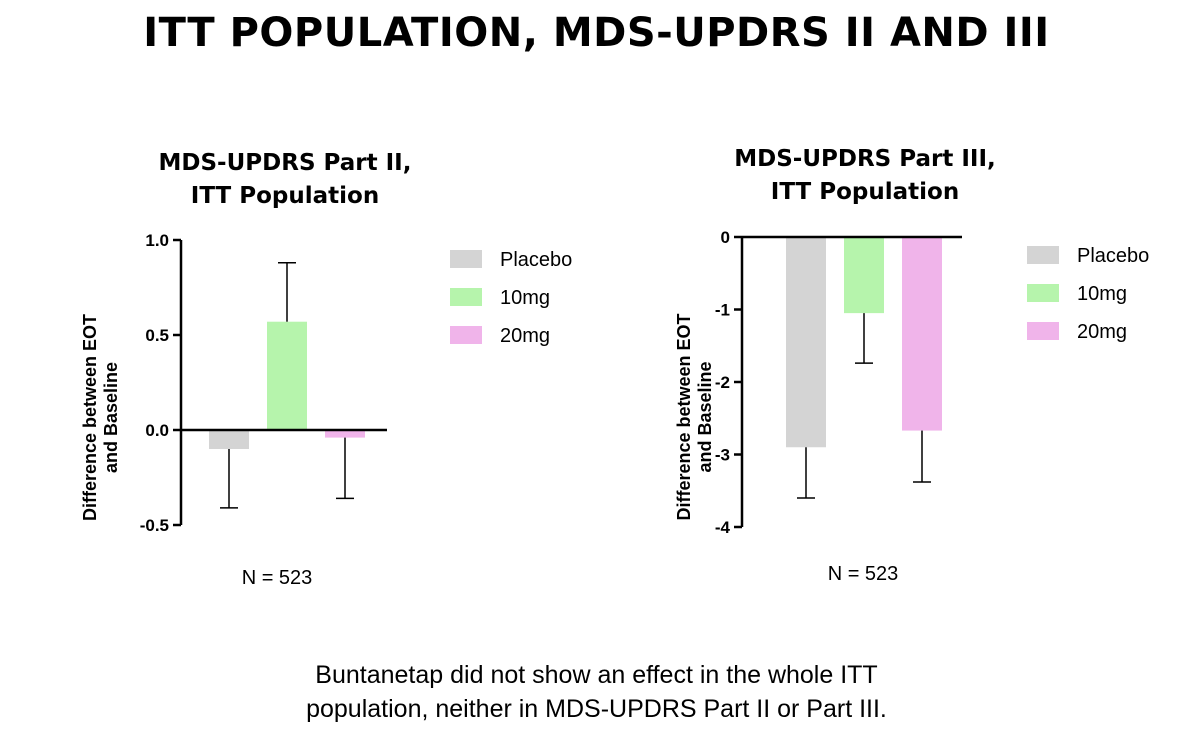 Image resolution: width=1193 pixels, height=739 pixels. Describe the element at coordinates (863, 574) in the screenshot. I see `sample-size-label-part-3: N = 523` at that location.